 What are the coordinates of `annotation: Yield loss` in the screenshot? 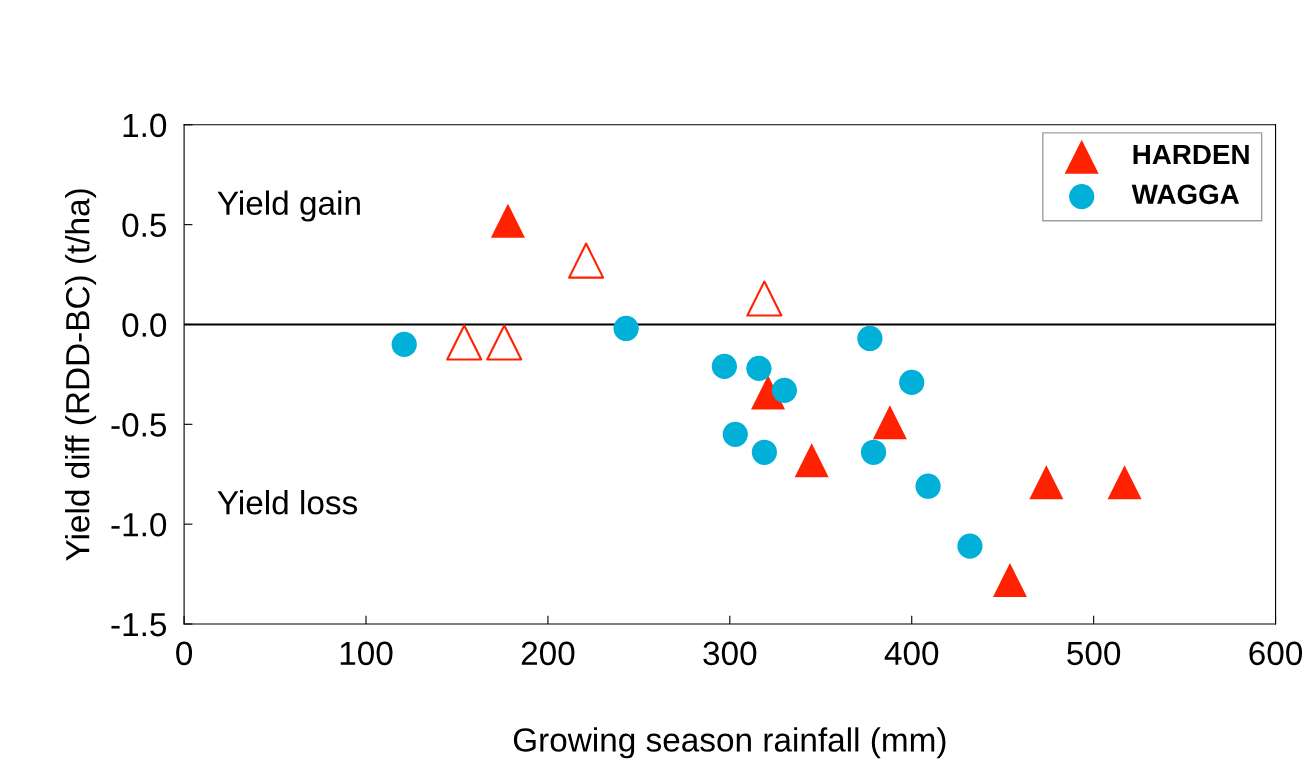 It's located at (287, 502).